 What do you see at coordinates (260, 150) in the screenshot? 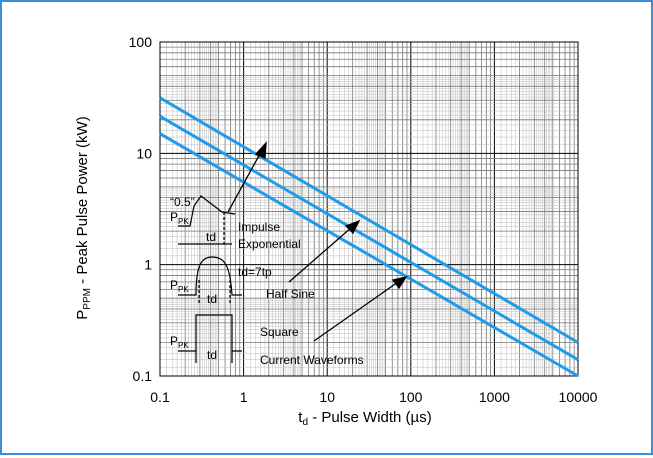
I see `impulse-arrowhead` at bounding box center [260, 150].